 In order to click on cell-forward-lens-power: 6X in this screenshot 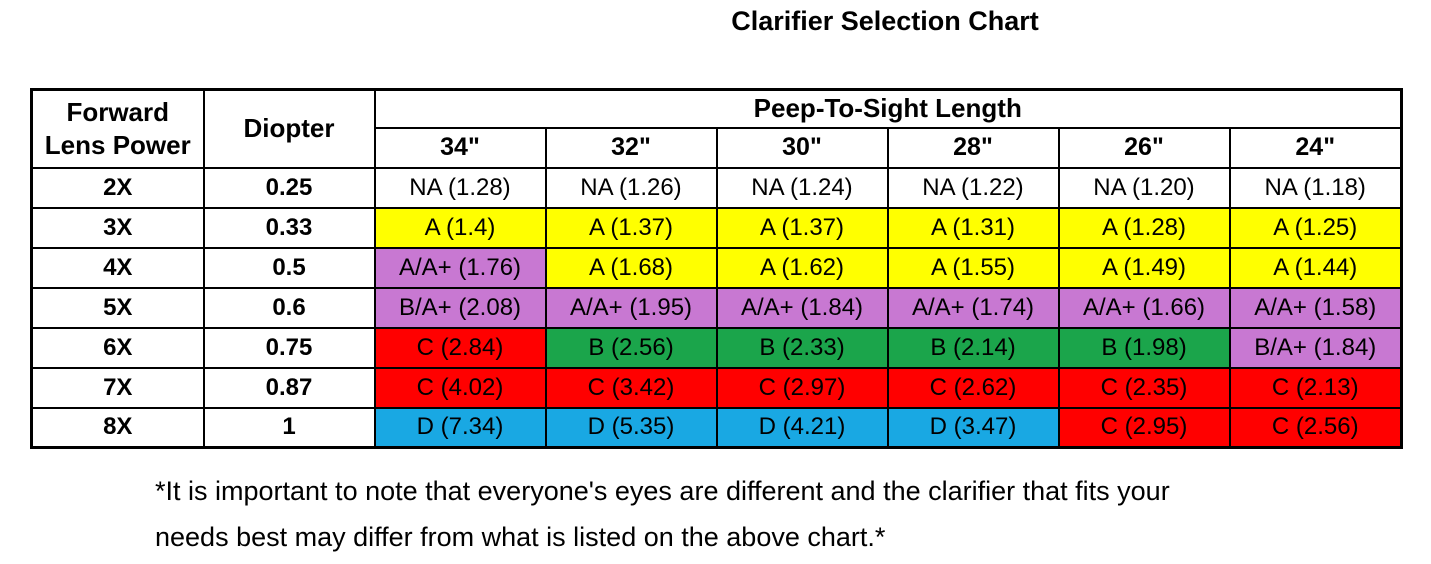, I will do `click(117, 347)`.